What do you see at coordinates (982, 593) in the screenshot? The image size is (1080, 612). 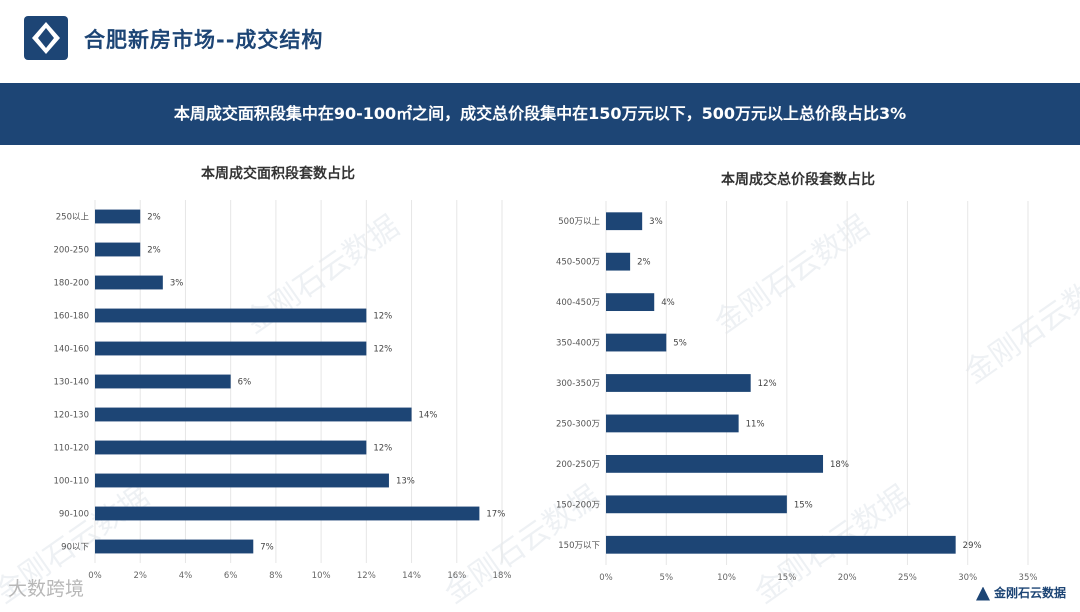 I see `triangle-logo-icon` at bounding box center [982, 593].